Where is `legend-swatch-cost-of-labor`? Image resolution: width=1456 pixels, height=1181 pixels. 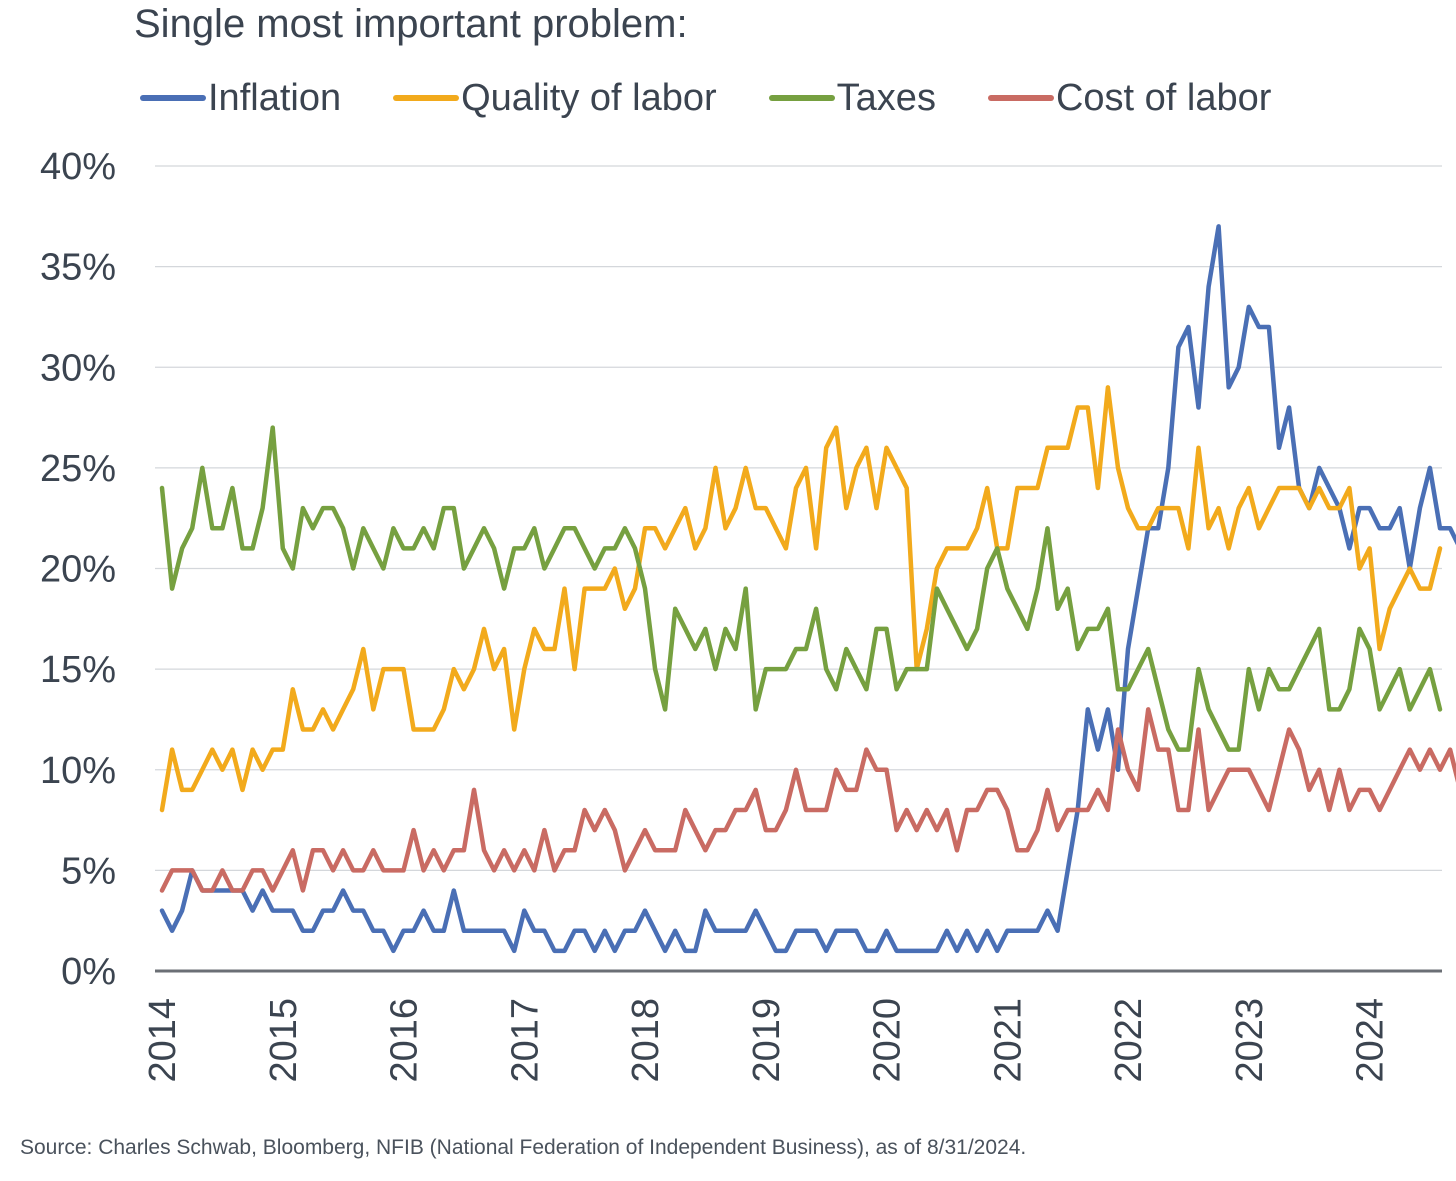
legend-swatch-cost-of-labor is located at coordinates (1020, 98).